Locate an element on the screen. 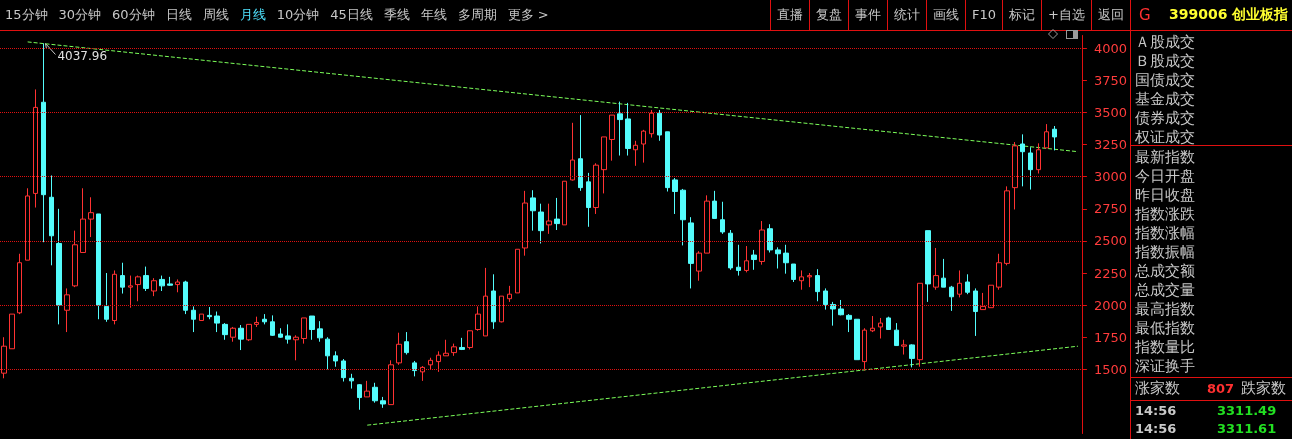 The height and width of the screenshot is (439, 1292). text: 807 is located at coordinates (1221, 388).